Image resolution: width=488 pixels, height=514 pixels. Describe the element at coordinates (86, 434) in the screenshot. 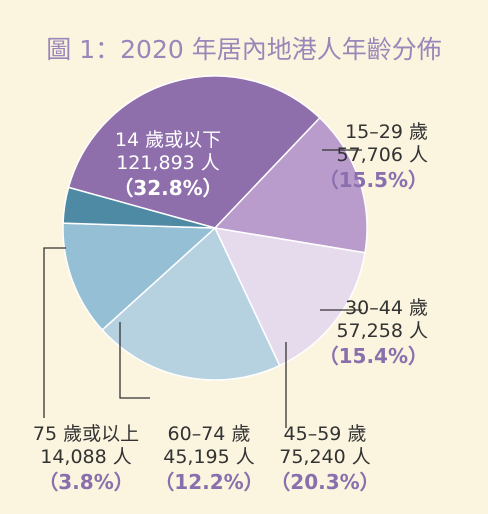

I see `slice-name-label: 75 歲或以上` at that location.